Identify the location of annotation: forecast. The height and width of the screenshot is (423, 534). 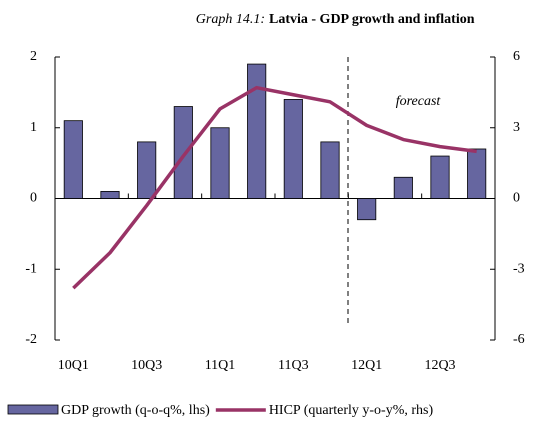
(419, 101).